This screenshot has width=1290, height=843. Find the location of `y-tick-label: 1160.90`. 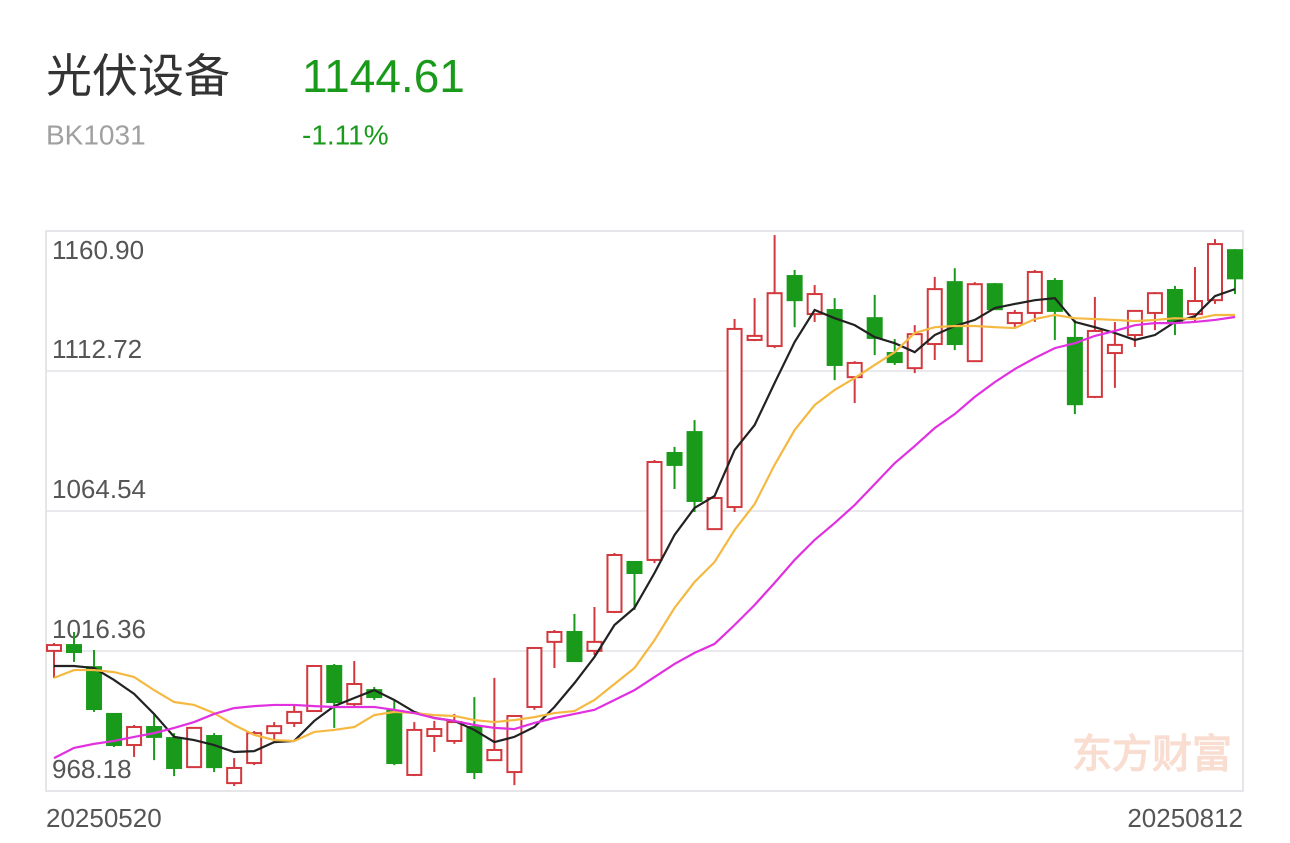

y-tick-label: 1160.90 is located at coordinates (98, 250).